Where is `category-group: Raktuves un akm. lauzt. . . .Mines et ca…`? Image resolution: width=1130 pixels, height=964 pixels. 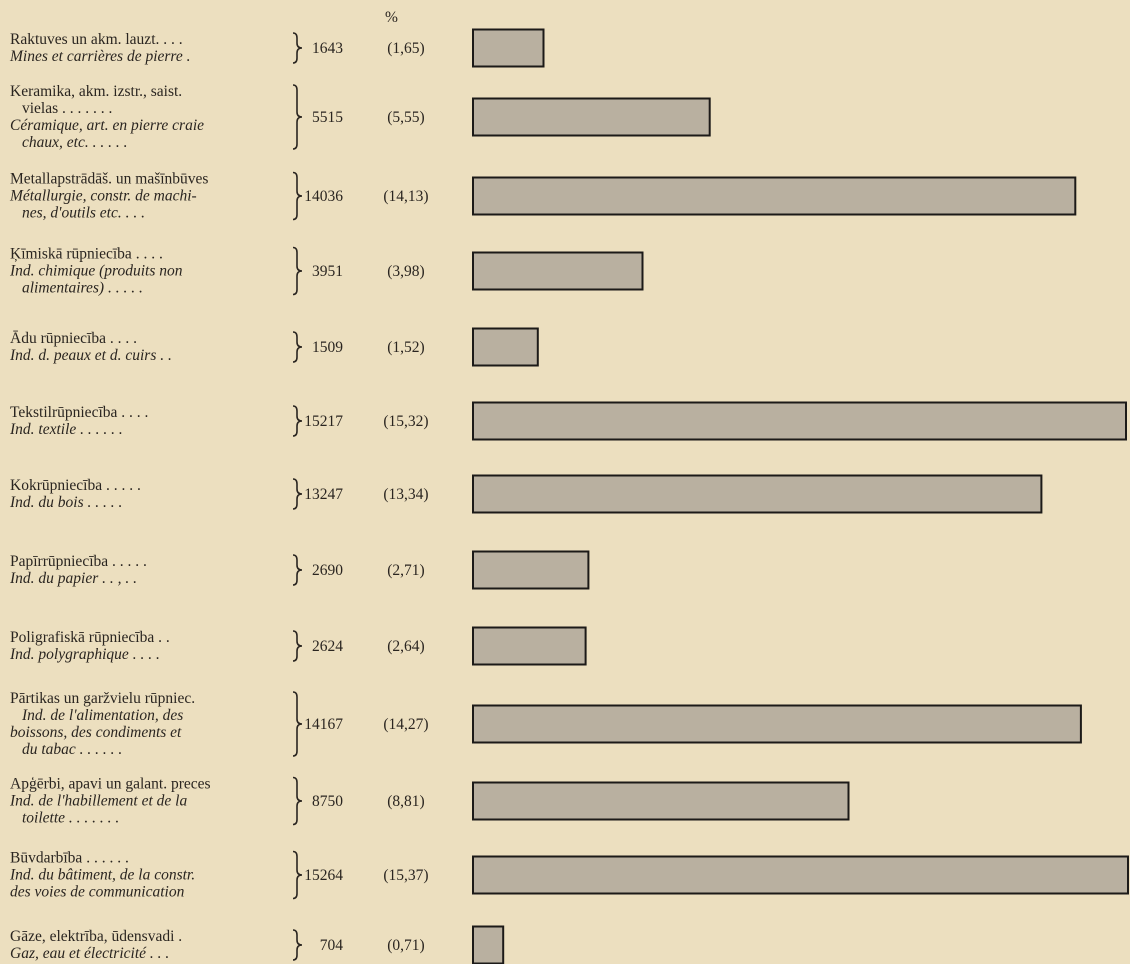 category-group: Raktuves un akm. lauzt. . . .Mines et ca… is located at coordinates (277, 48).